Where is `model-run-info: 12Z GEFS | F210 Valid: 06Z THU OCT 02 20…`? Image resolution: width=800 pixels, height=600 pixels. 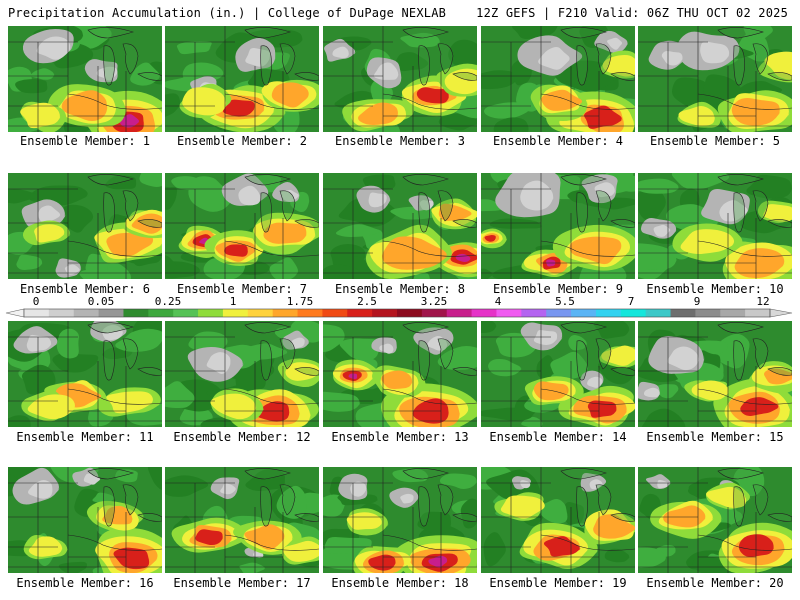
model-run-info: 12Z GEFS | F210 Valid: 06Z THU OCT 02 20… is located at coordinates (632, 13).